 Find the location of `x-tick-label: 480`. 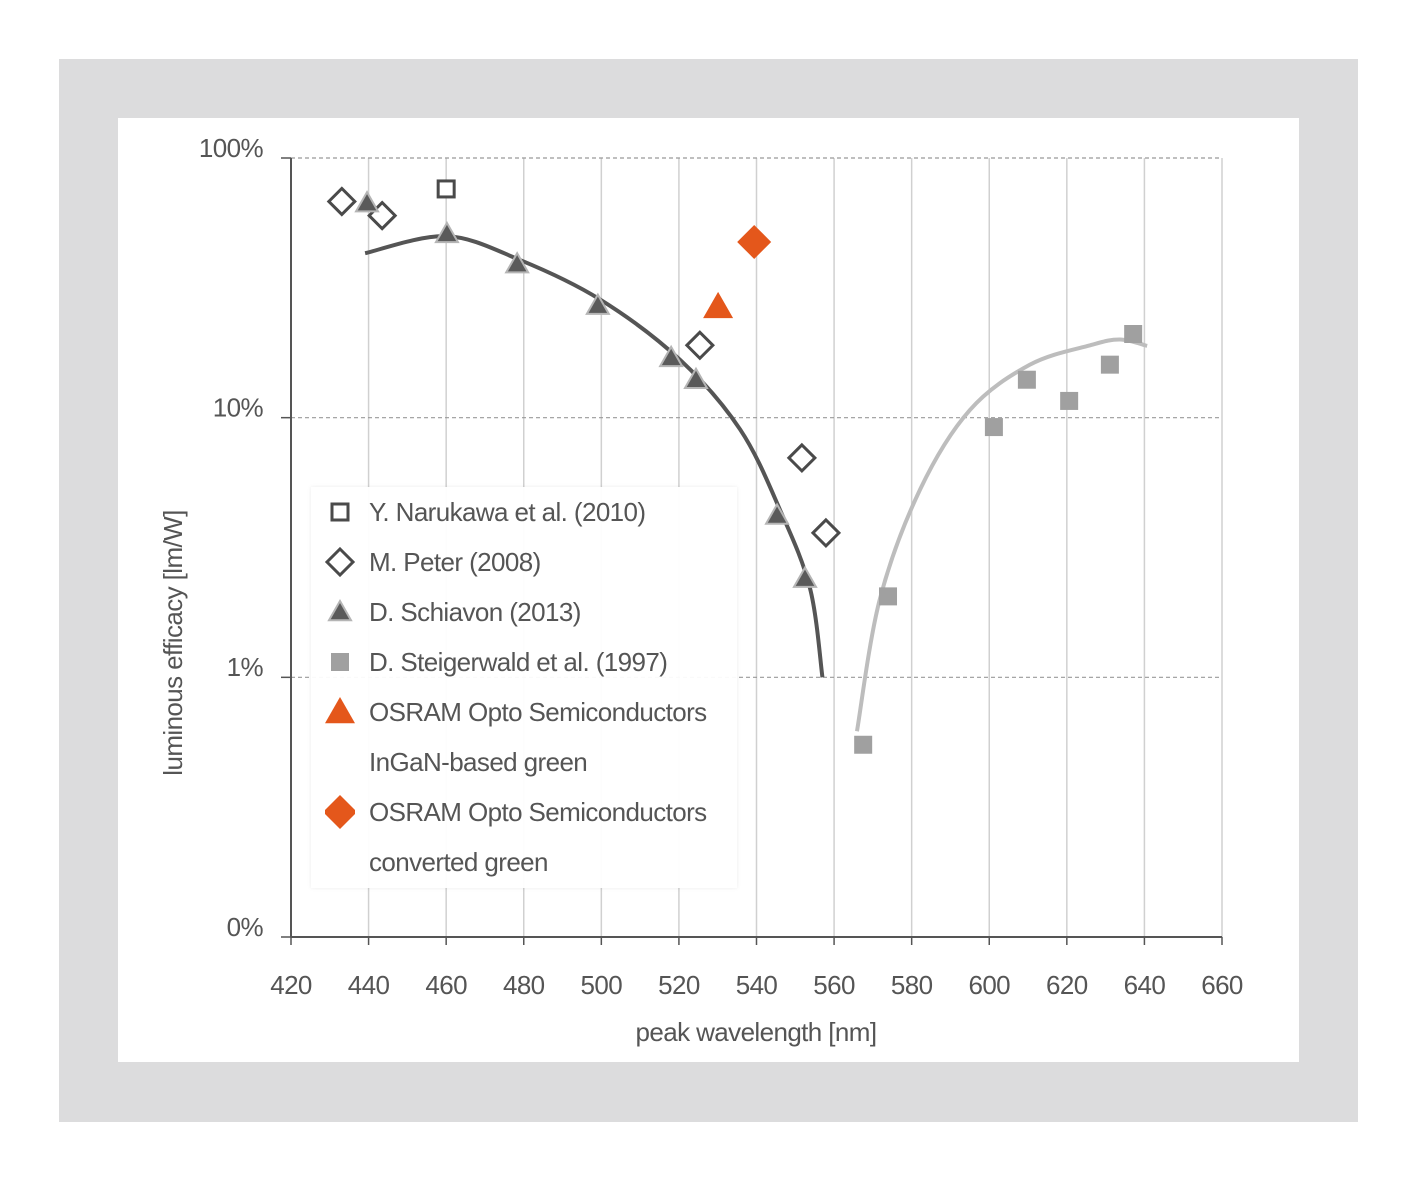

x-tick-label: 480 is located at coordinates (524, 985).